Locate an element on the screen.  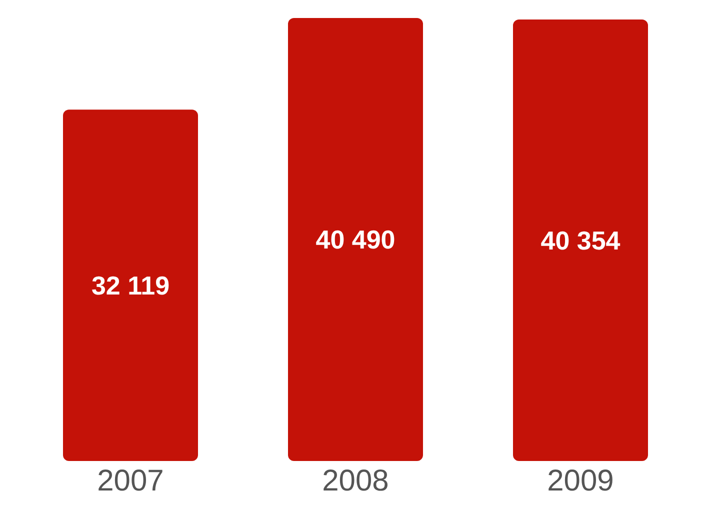
data-label: 40 490 is located at coordinates (356, 239).